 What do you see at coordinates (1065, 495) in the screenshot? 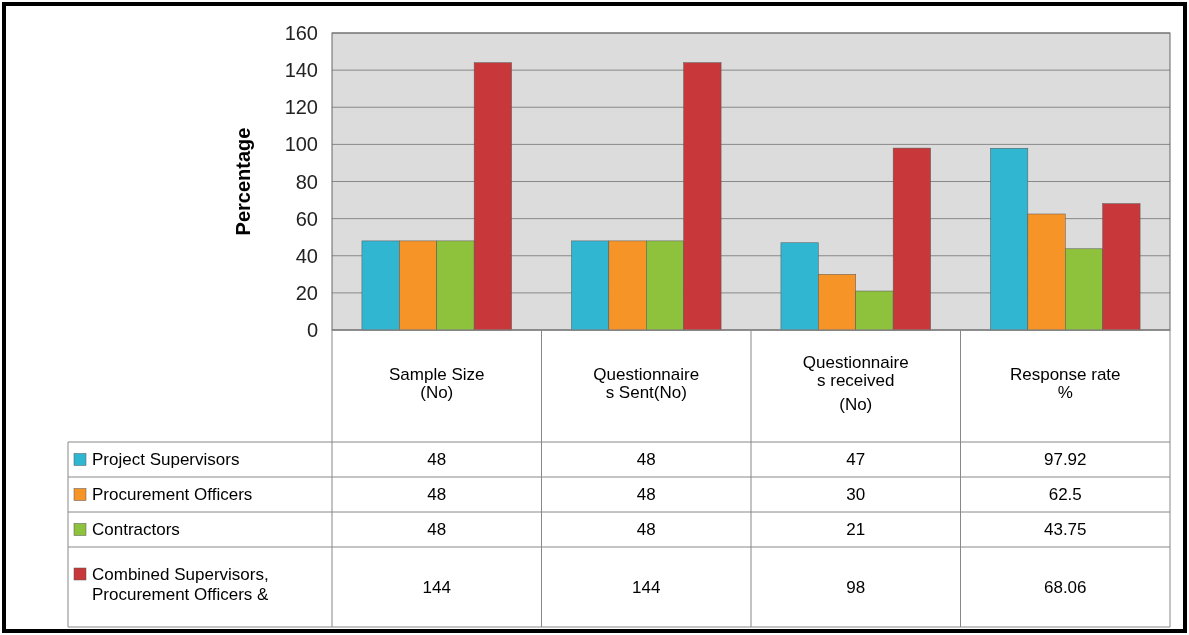
I see `data-label: 62.5` at bounding box center [1065, 495].